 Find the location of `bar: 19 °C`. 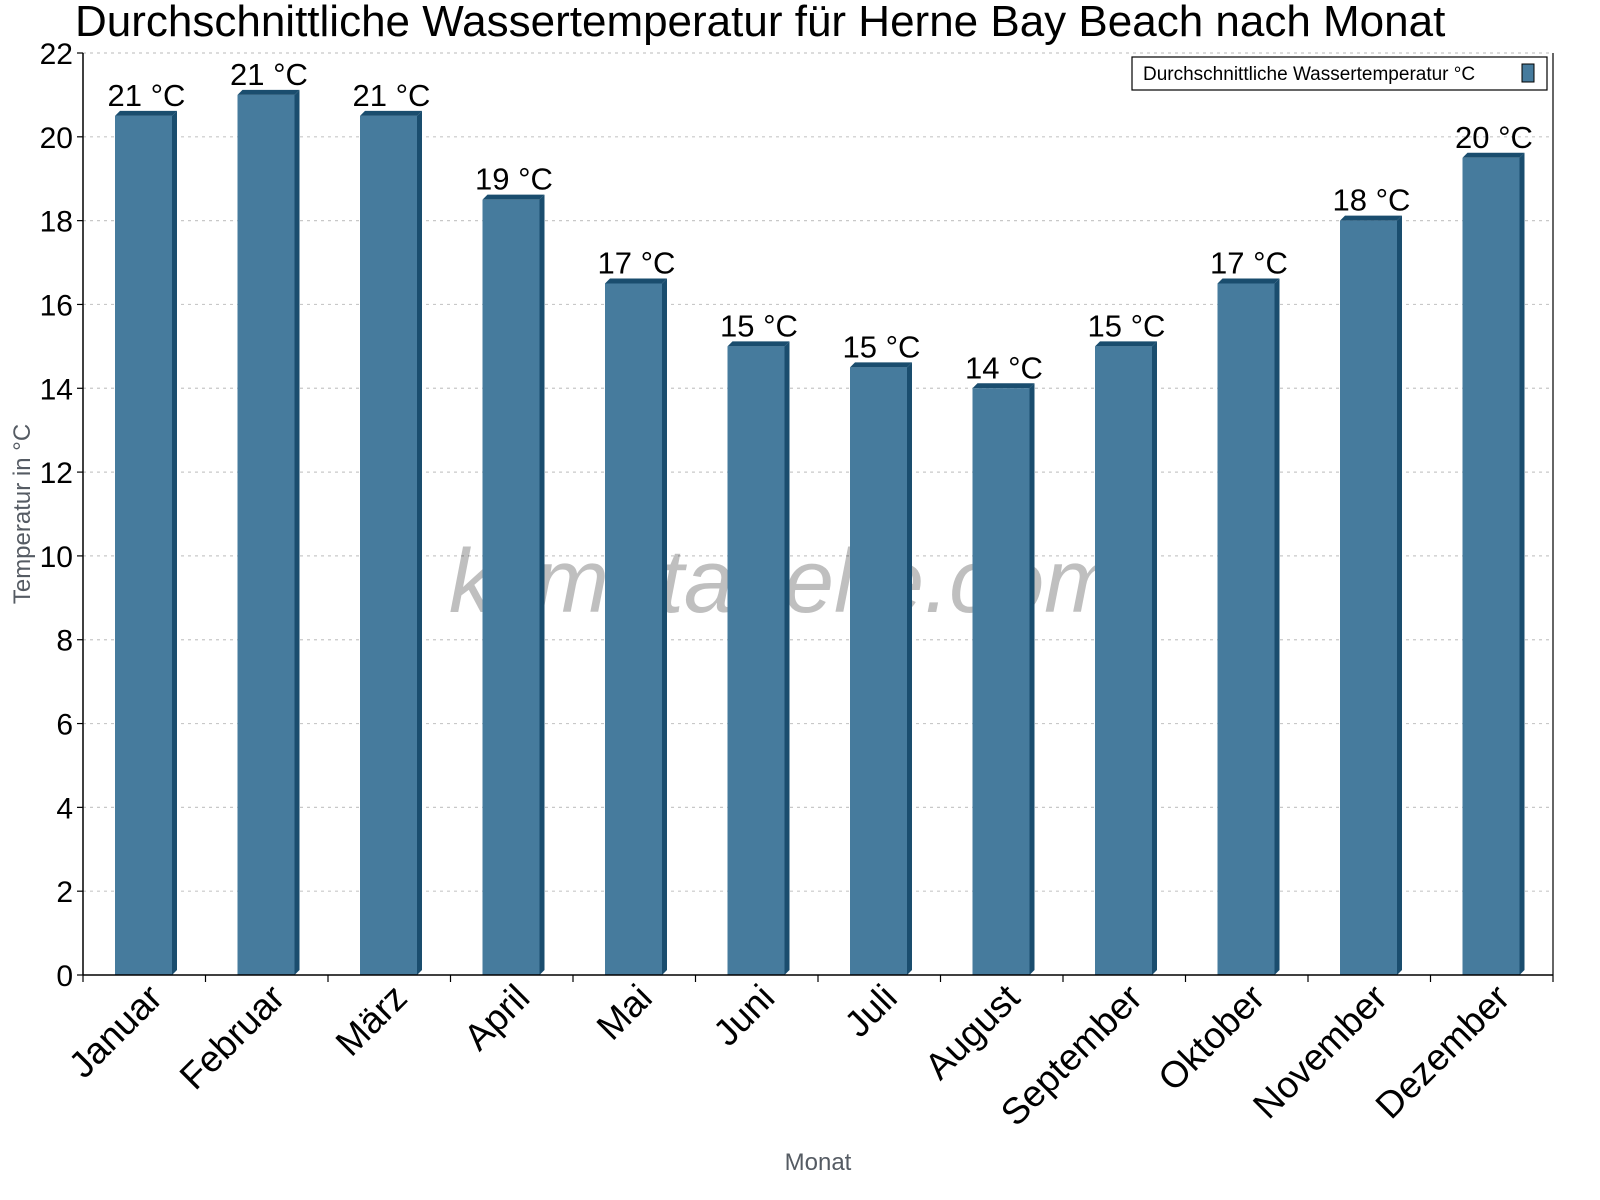

bar: 19 °C is located at coordinates (514, 568).